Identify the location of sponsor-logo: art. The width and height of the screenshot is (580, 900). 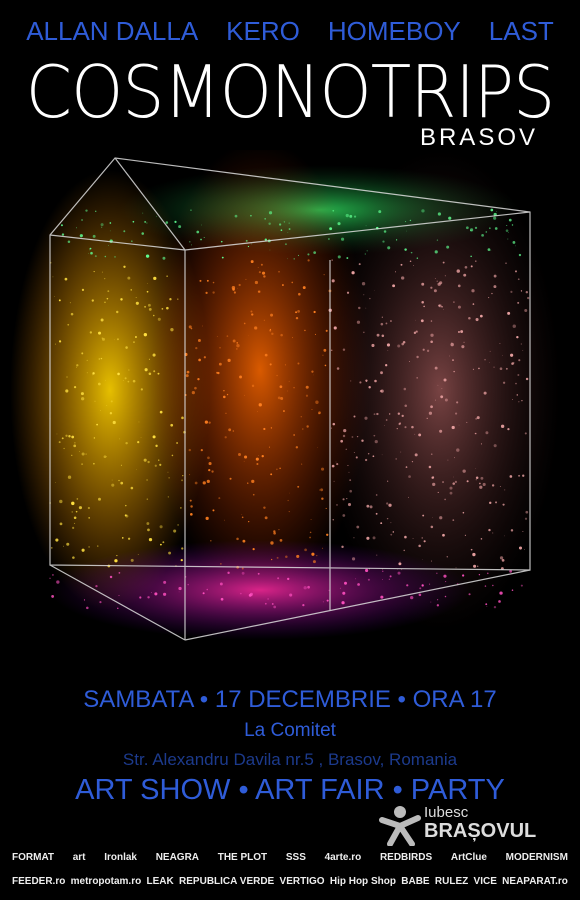
(79, 857).